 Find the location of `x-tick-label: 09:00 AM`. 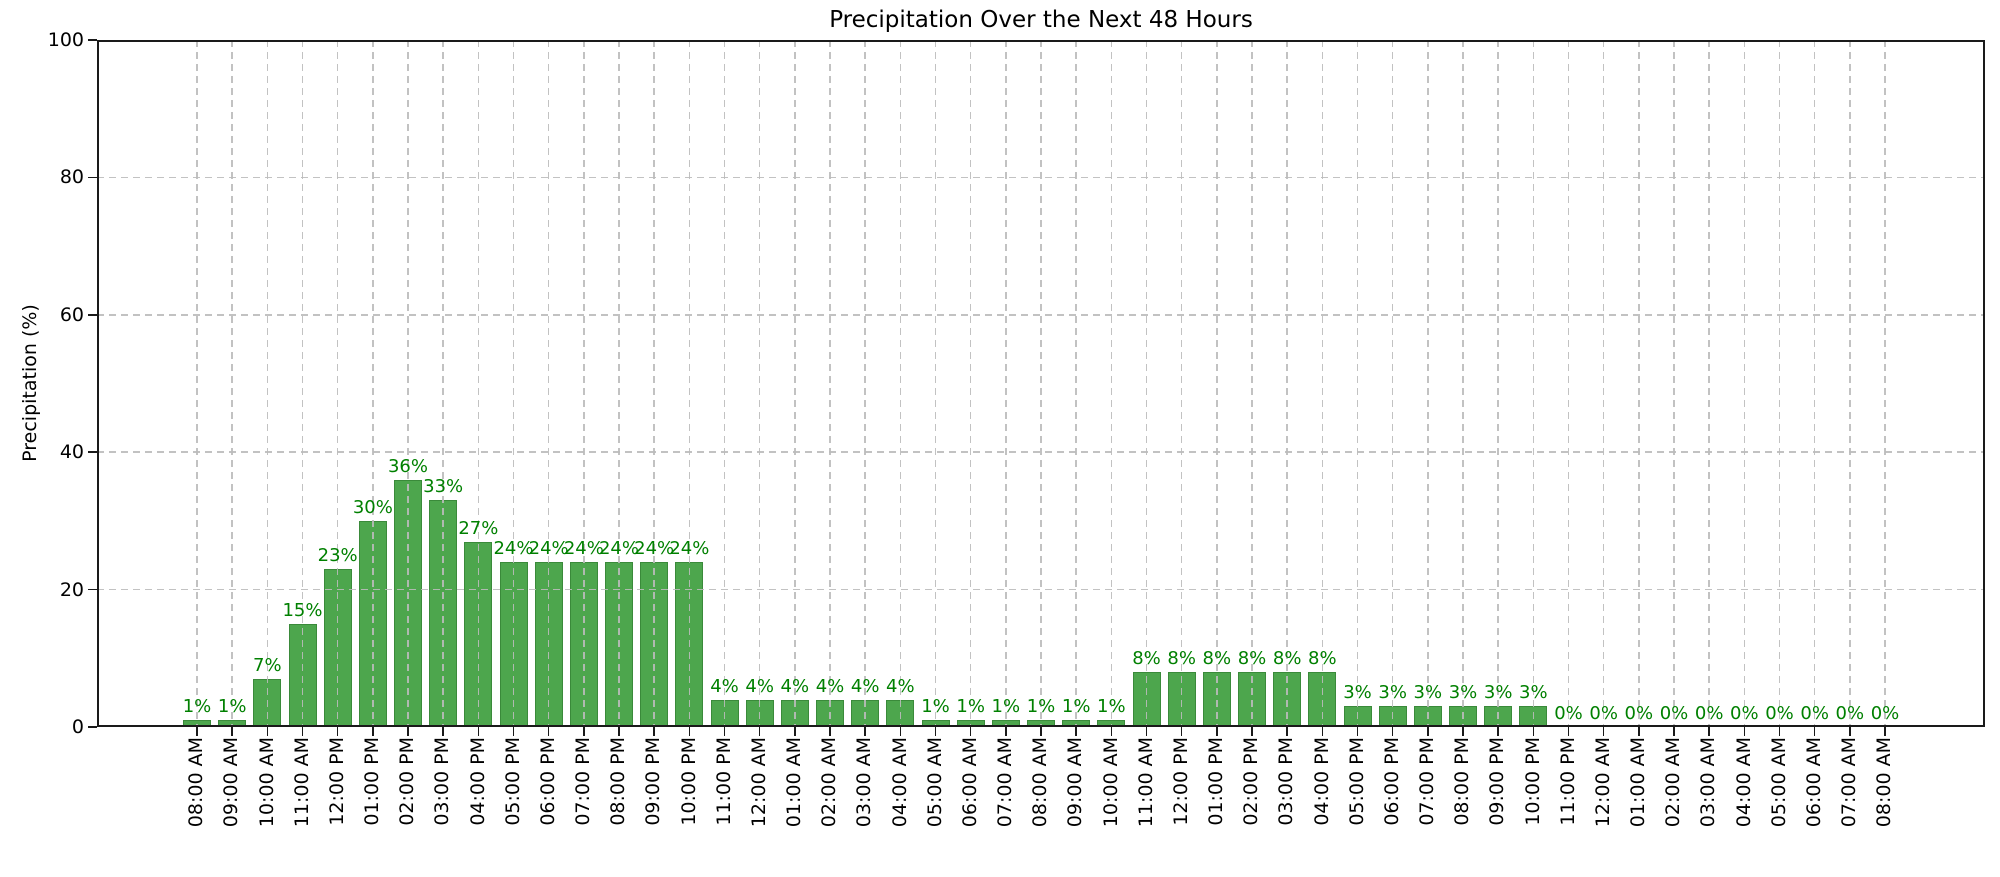

x-tick-label: 09:00 AM is located at coordinates (1075, 782).